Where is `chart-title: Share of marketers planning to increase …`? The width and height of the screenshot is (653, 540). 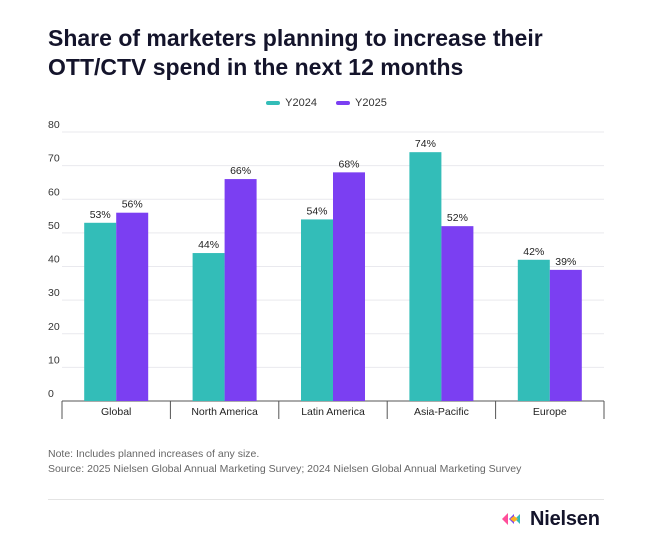 chart-title: Share of marketers planning to increase … is located at coordinates (295, 52).